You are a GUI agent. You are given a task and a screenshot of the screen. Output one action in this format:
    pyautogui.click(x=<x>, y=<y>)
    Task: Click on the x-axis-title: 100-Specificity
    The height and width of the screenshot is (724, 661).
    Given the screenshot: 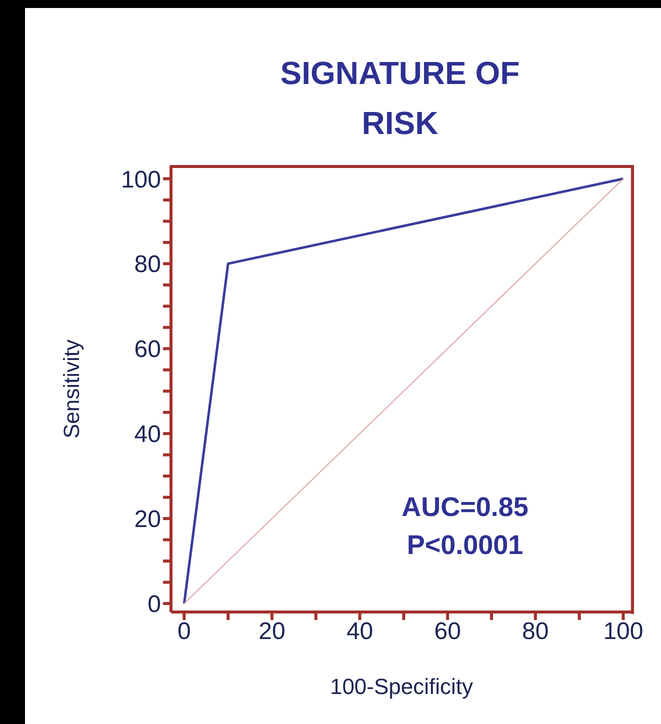 What is the action you would take?
    pyautogui.click(x=402, y=686)
    